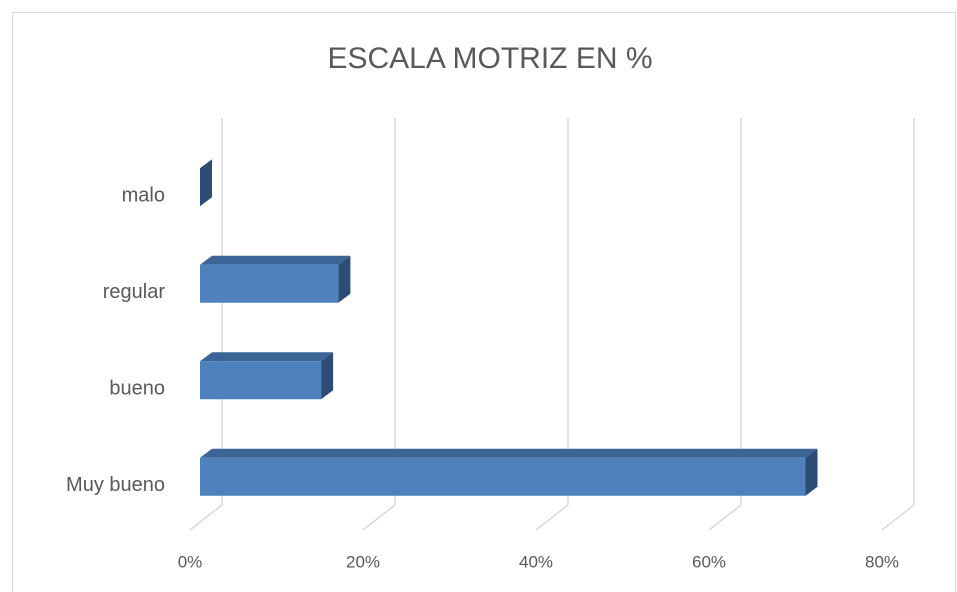 The image size is (957, 592). What do you see at coordinates (363, 561) in the screenshot?
I see `x-tick-label: 20%` at bounding box center [363, 561].